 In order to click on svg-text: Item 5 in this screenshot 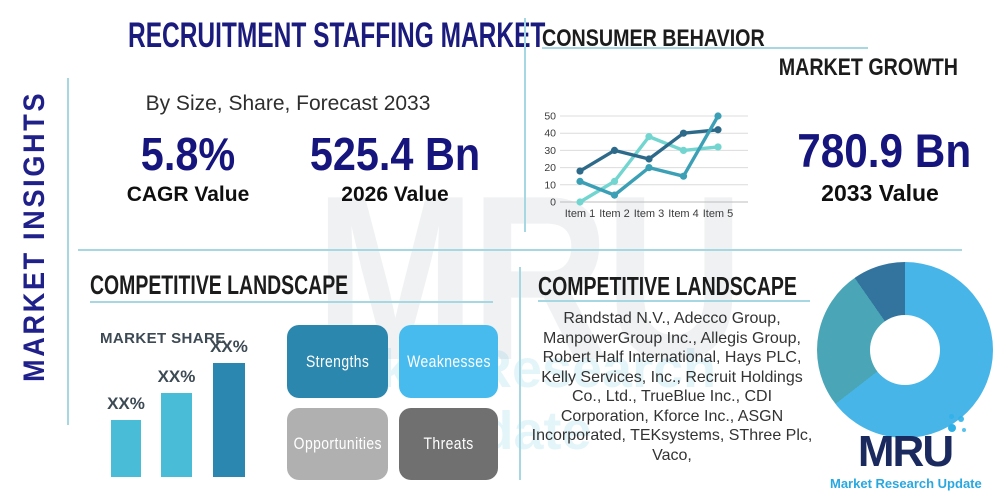, I will do `click(718, 214)`.